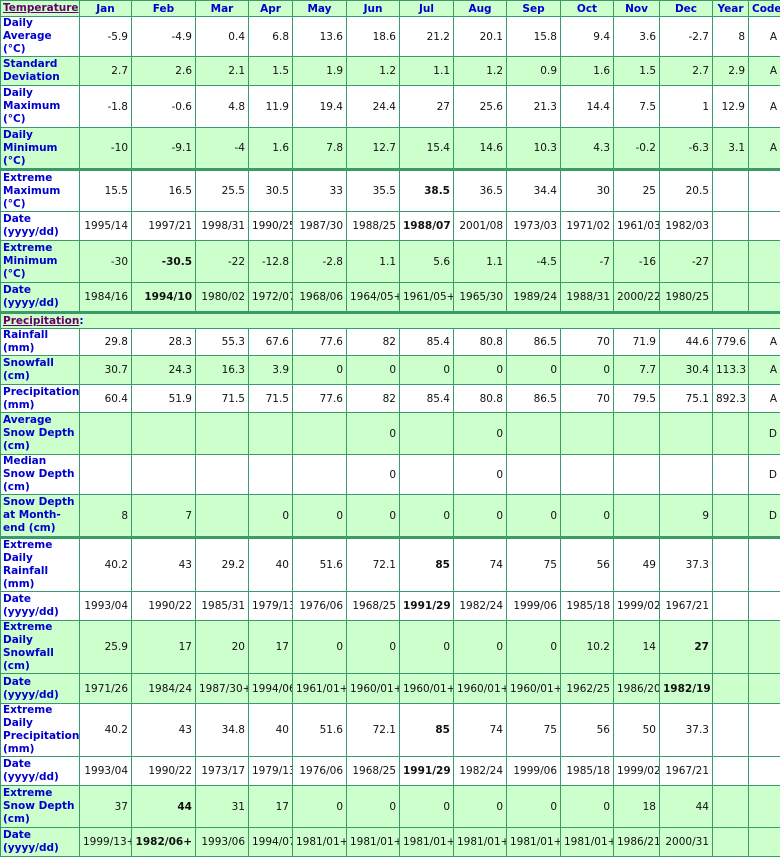 This screenshot has height=857, width=780. I want to click on cell-nov: 18, so click(637, 807).